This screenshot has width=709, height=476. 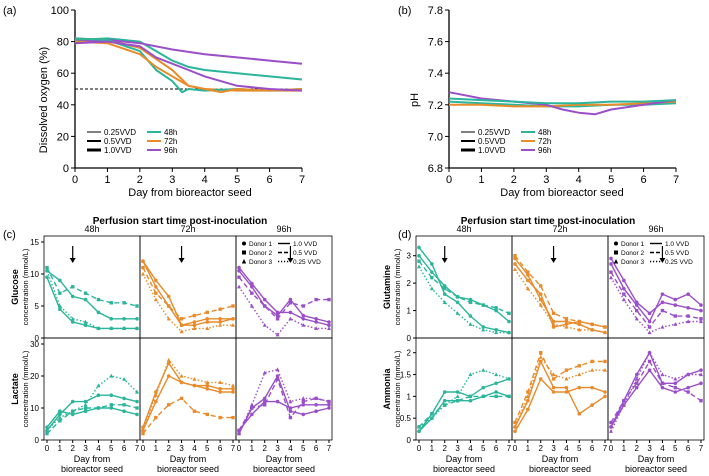 I want to click on b-x-tick-label: 1, so click(x=481, y=180).